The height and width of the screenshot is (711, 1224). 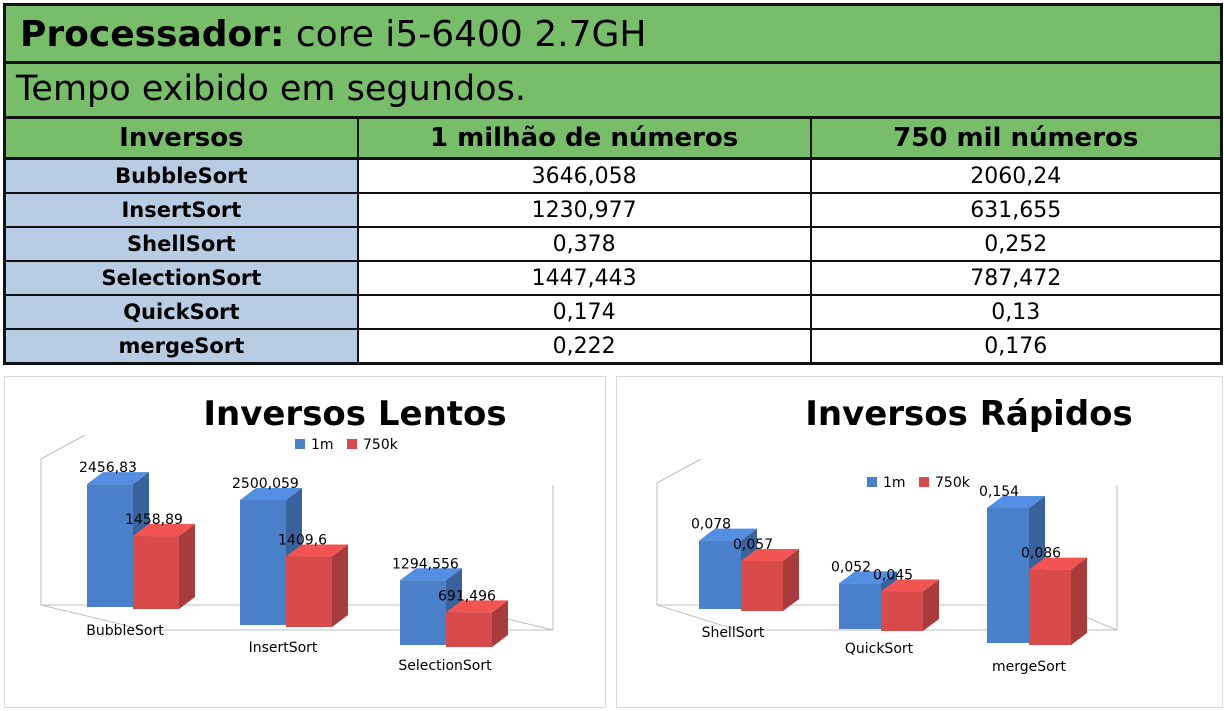 I want to click on value-cell: 2060,24, so click(x=1016, y=175).